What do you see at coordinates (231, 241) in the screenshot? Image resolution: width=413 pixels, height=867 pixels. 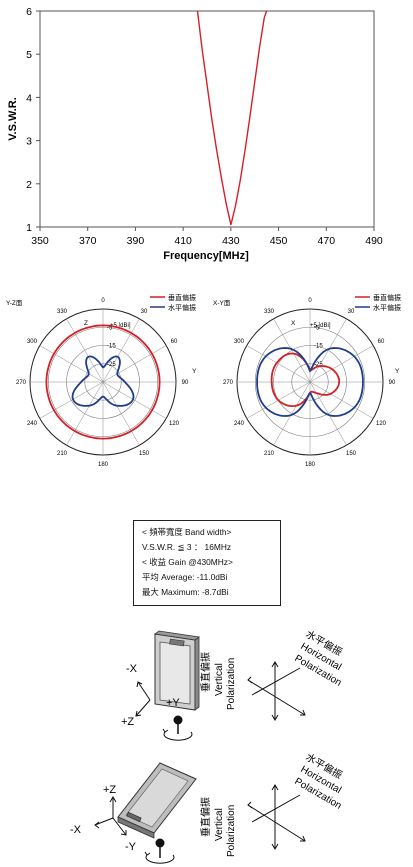 I see `vswr-x-tick-label: 430` at bounding box center [231, 241].